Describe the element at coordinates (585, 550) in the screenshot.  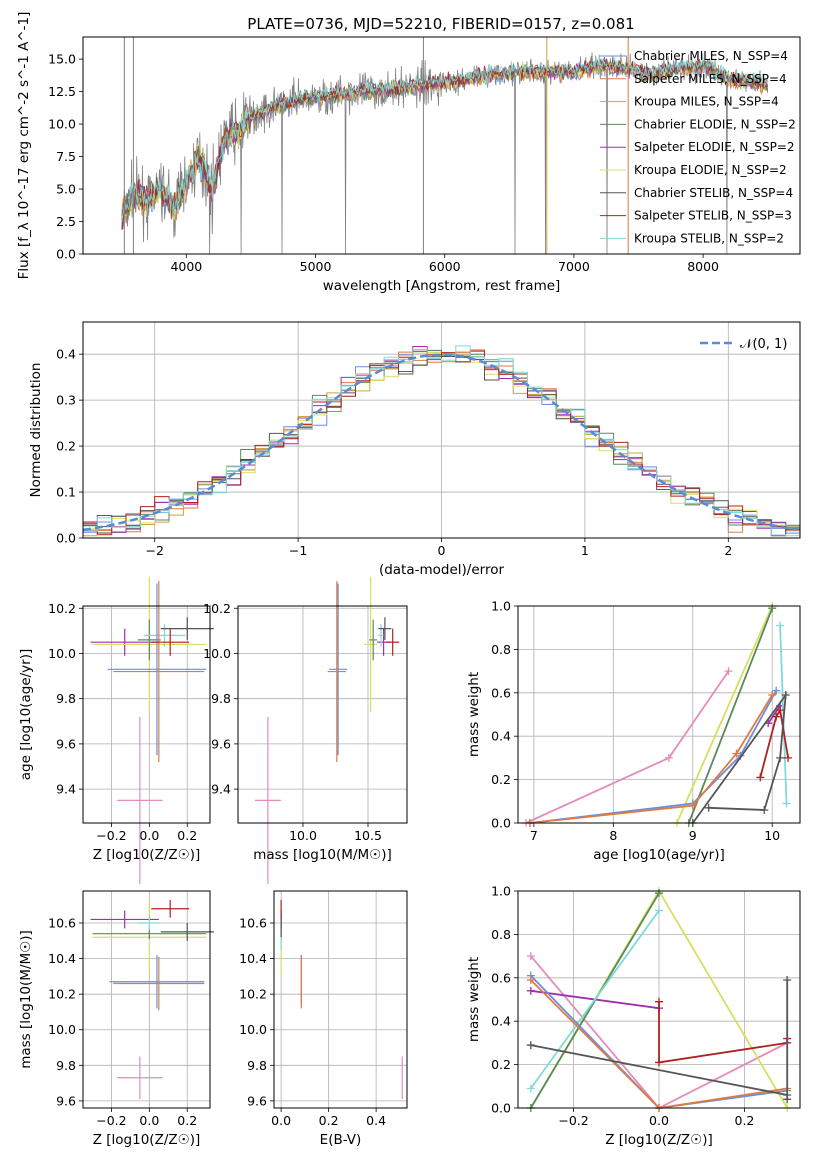
I see `x-tick-label: 1` at that location.